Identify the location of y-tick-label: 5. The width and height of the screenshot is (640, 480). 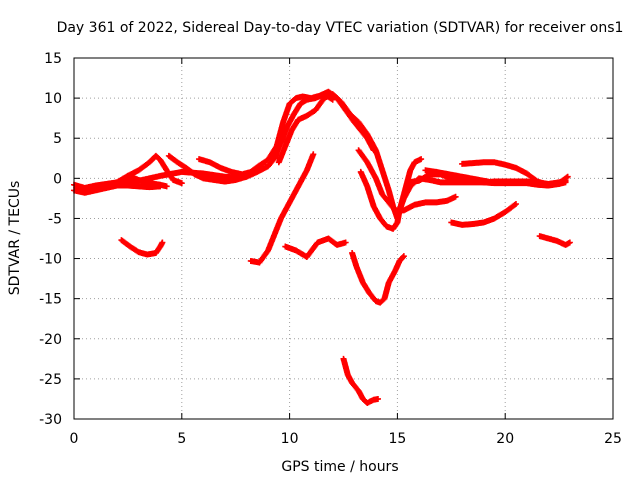
(57, 139).